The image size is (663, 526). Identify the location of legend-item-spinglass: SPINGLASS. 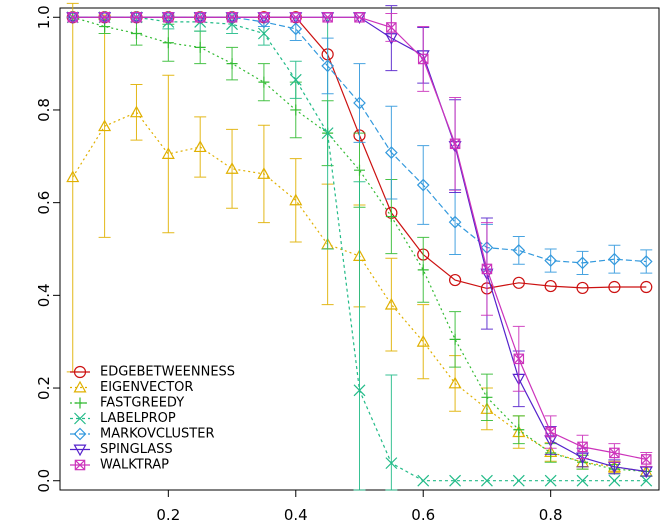
(121, 449).